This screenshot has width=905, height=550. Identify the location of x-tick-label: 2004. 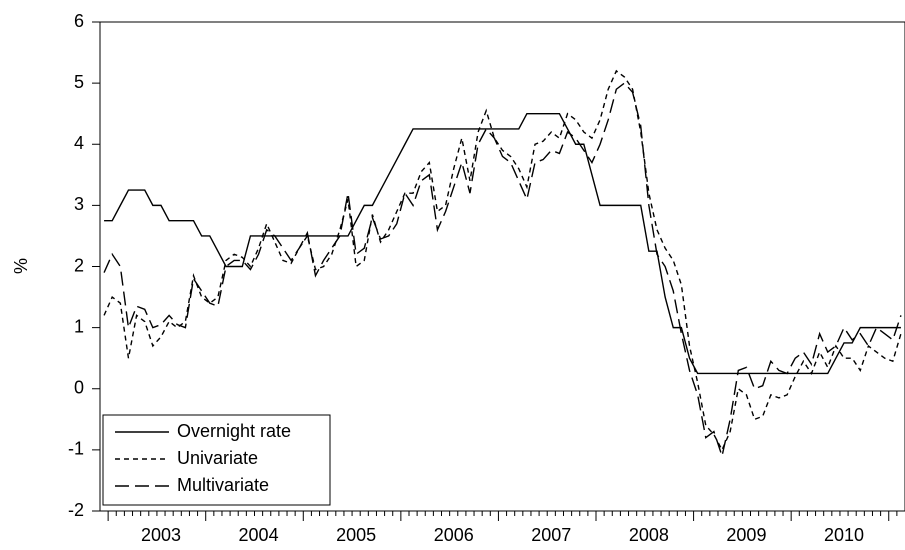
(259, 535).